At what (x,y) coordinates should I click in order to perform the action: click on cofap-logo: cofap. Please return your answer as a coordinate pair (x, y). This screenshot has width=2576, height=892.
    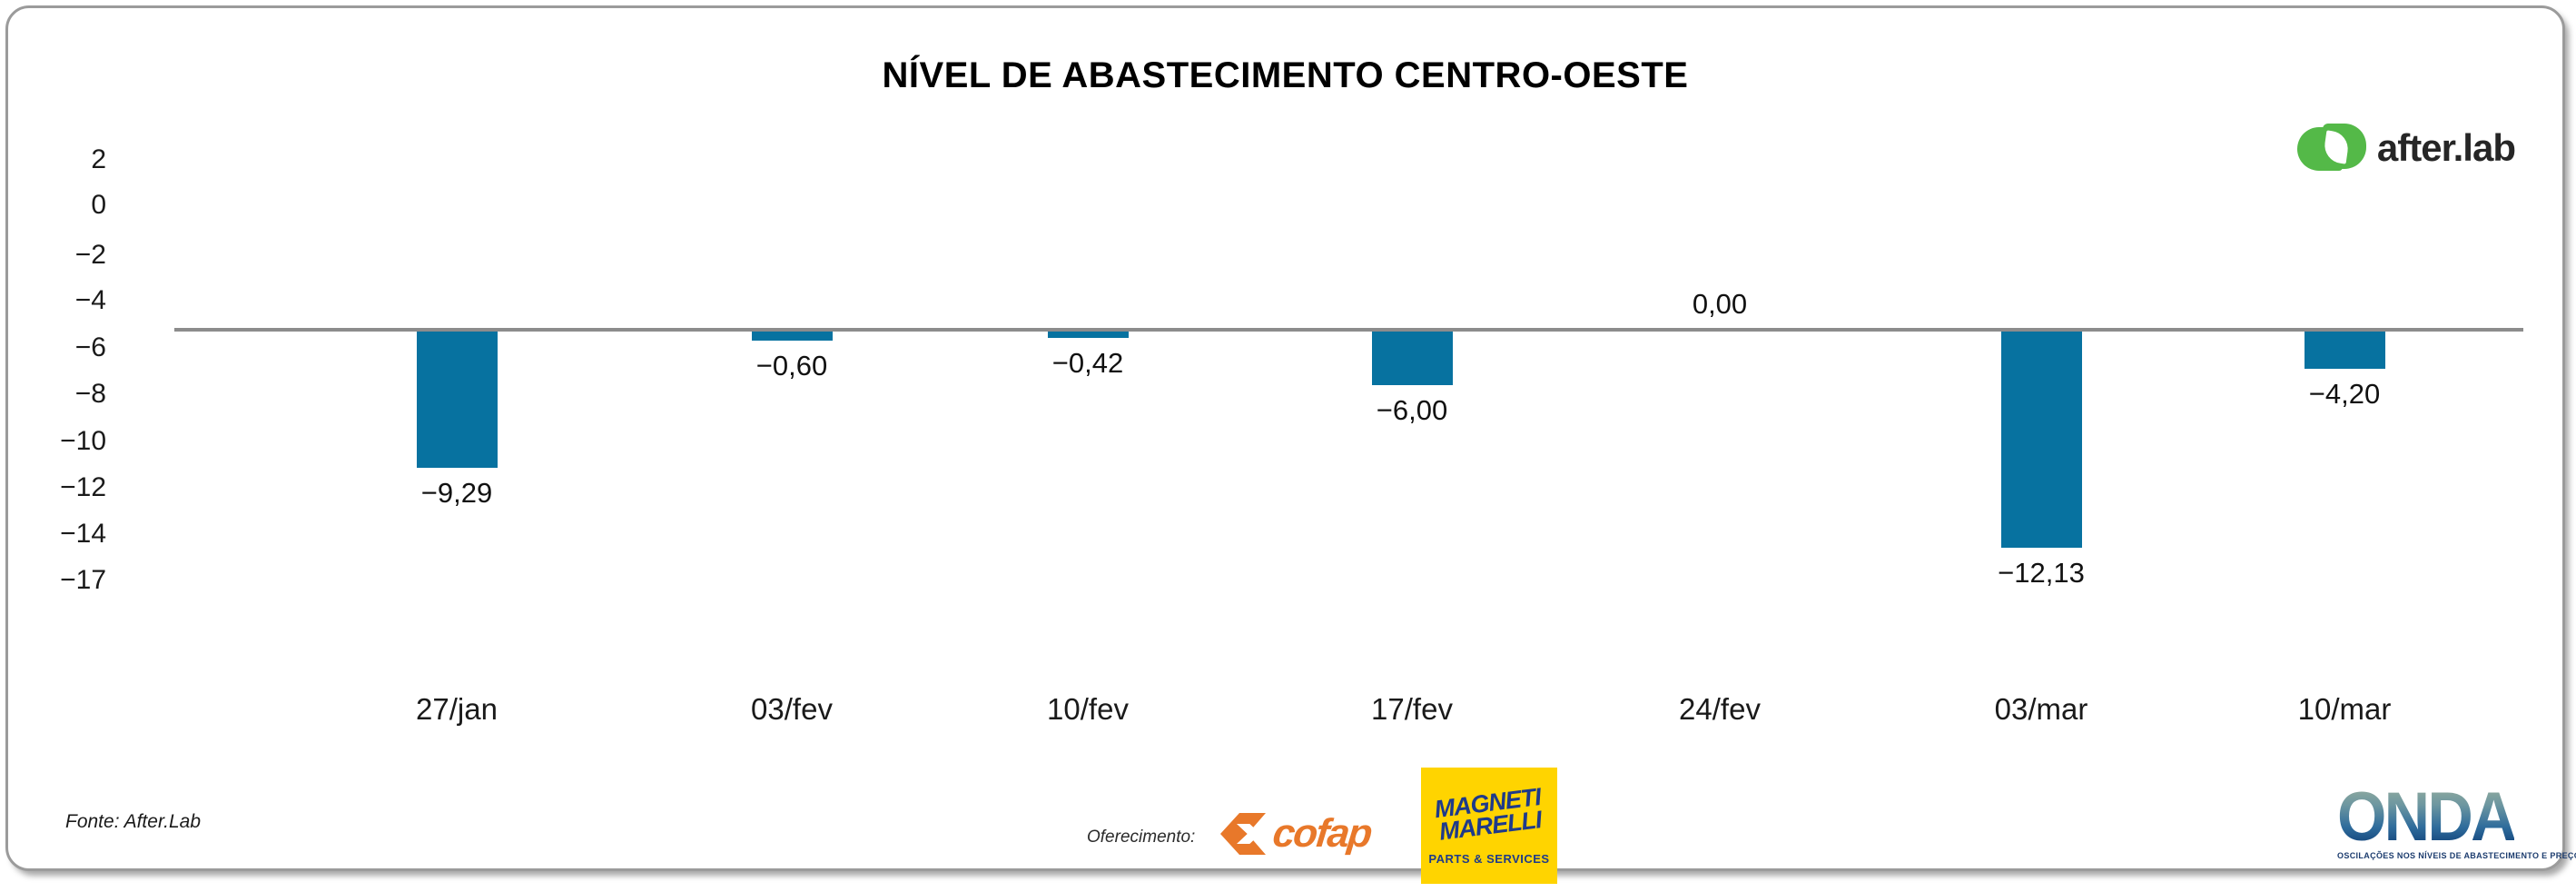
    Looking at the image, I should click on (1296, 834).